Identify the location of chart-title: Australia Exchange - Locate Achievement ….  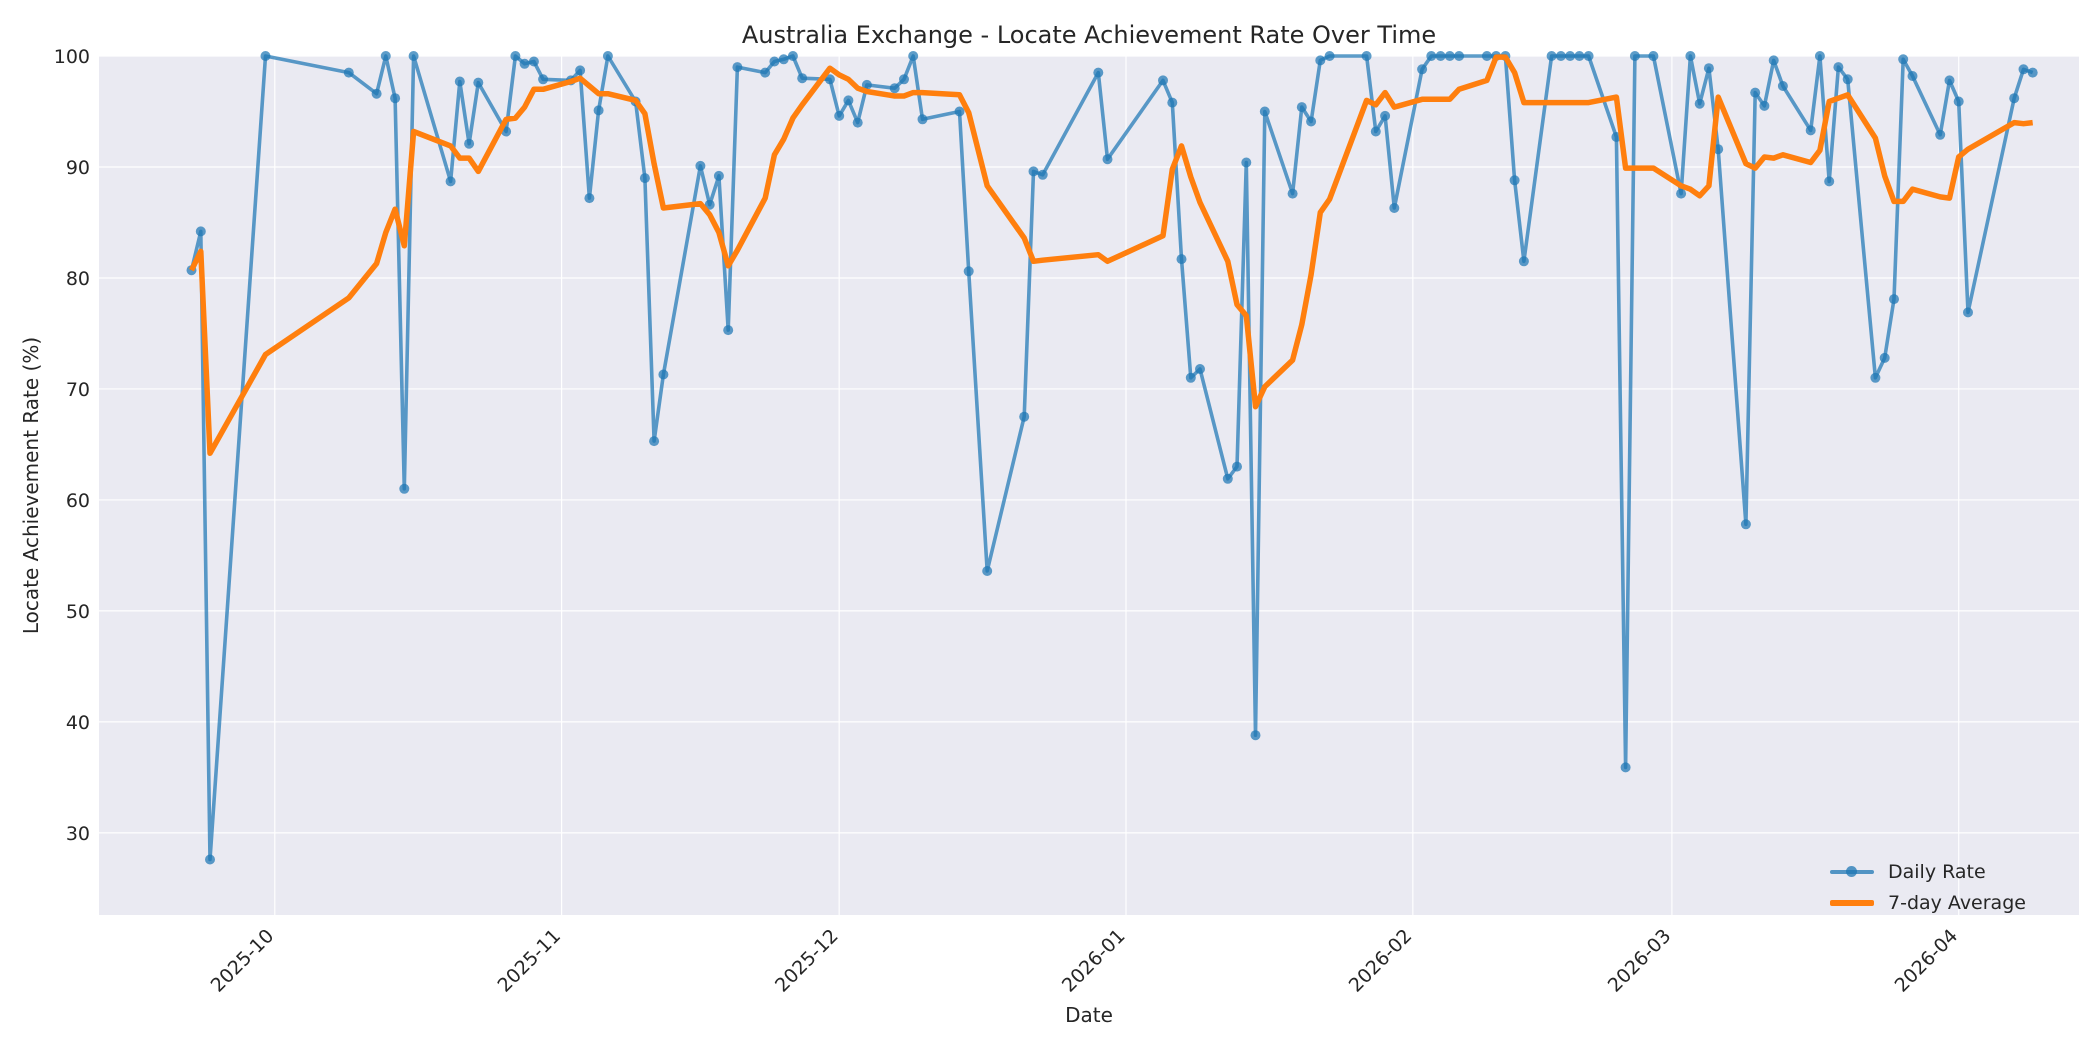
(1089, 35).